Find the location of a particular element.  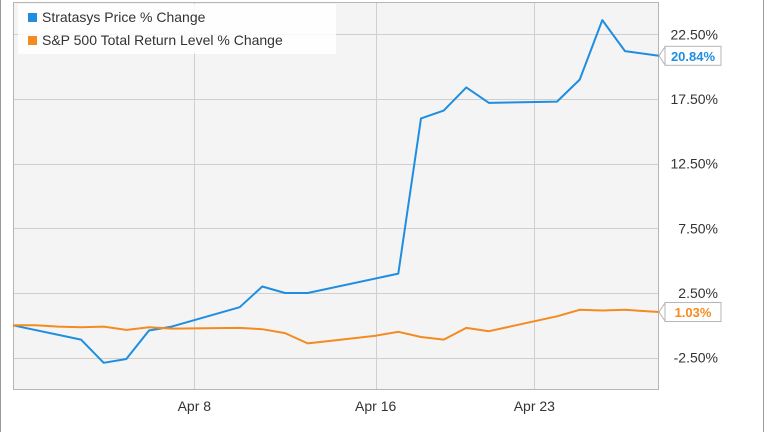

y-tick-label: 12.50% is located at coordinates (694, 164).